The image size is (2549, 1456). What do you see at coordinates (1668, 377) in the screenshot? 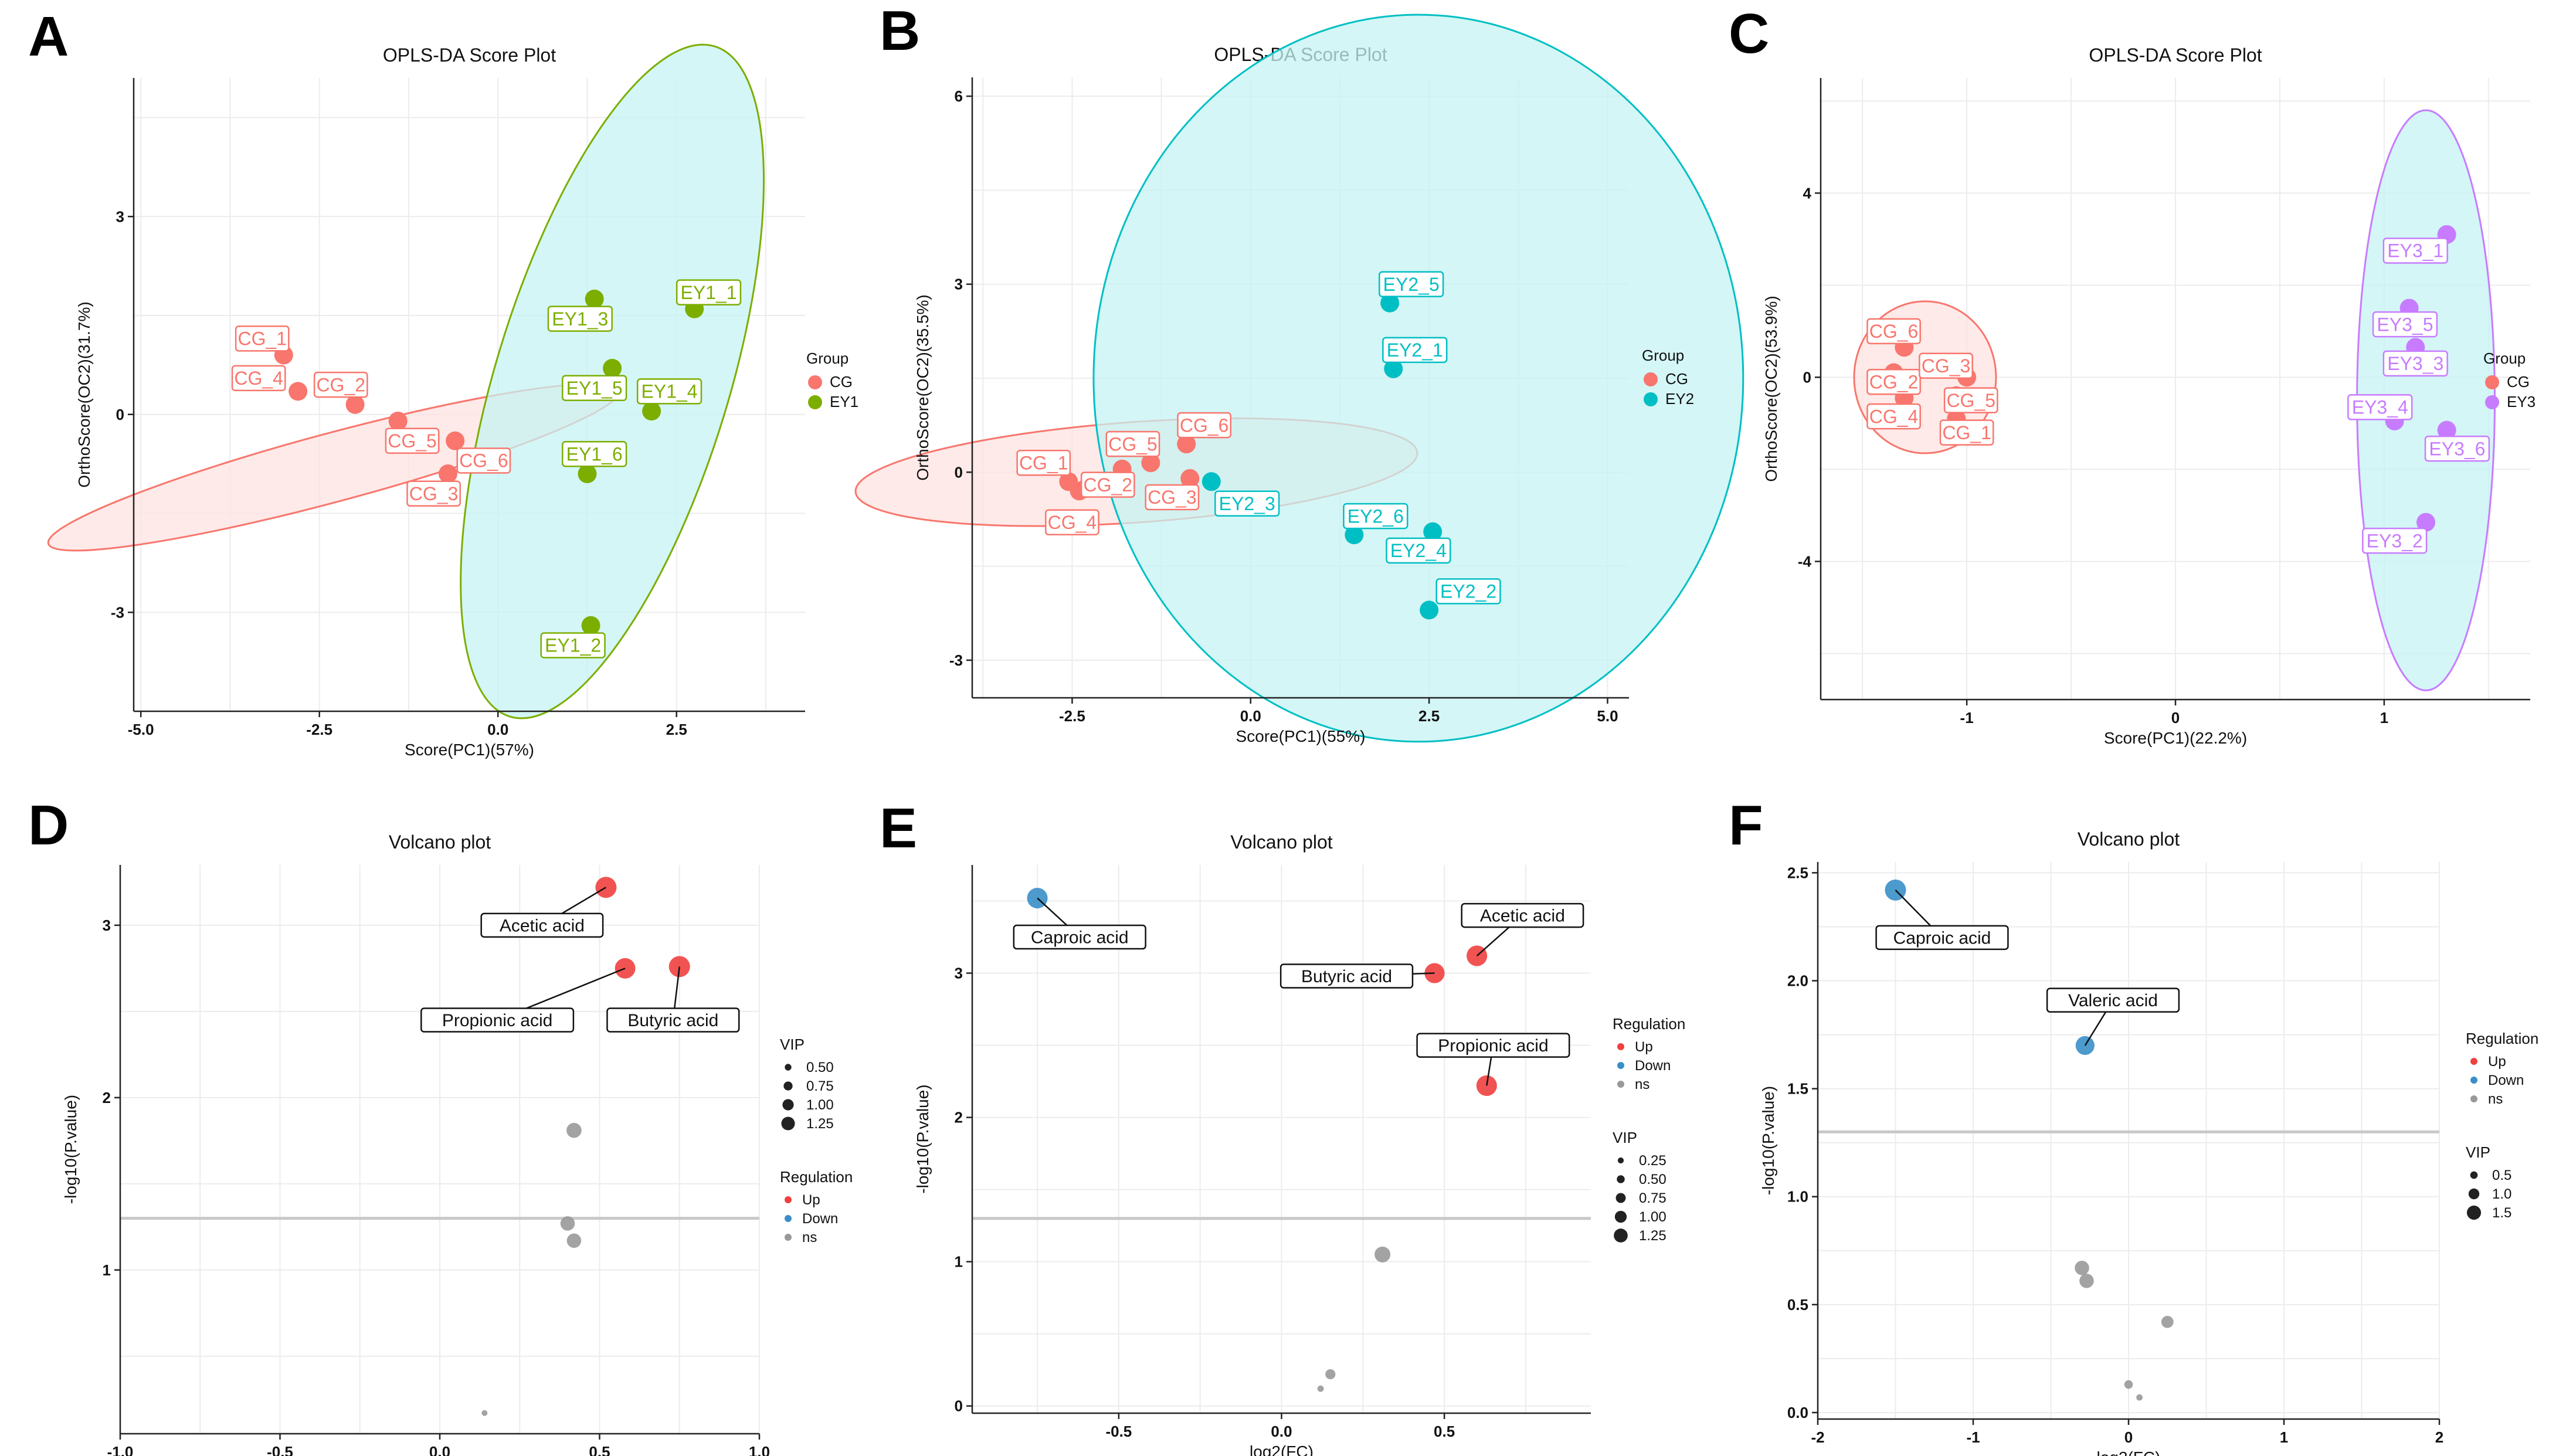
I see `legend-B: Group CG EY2` at bounding box center [1668, 377].